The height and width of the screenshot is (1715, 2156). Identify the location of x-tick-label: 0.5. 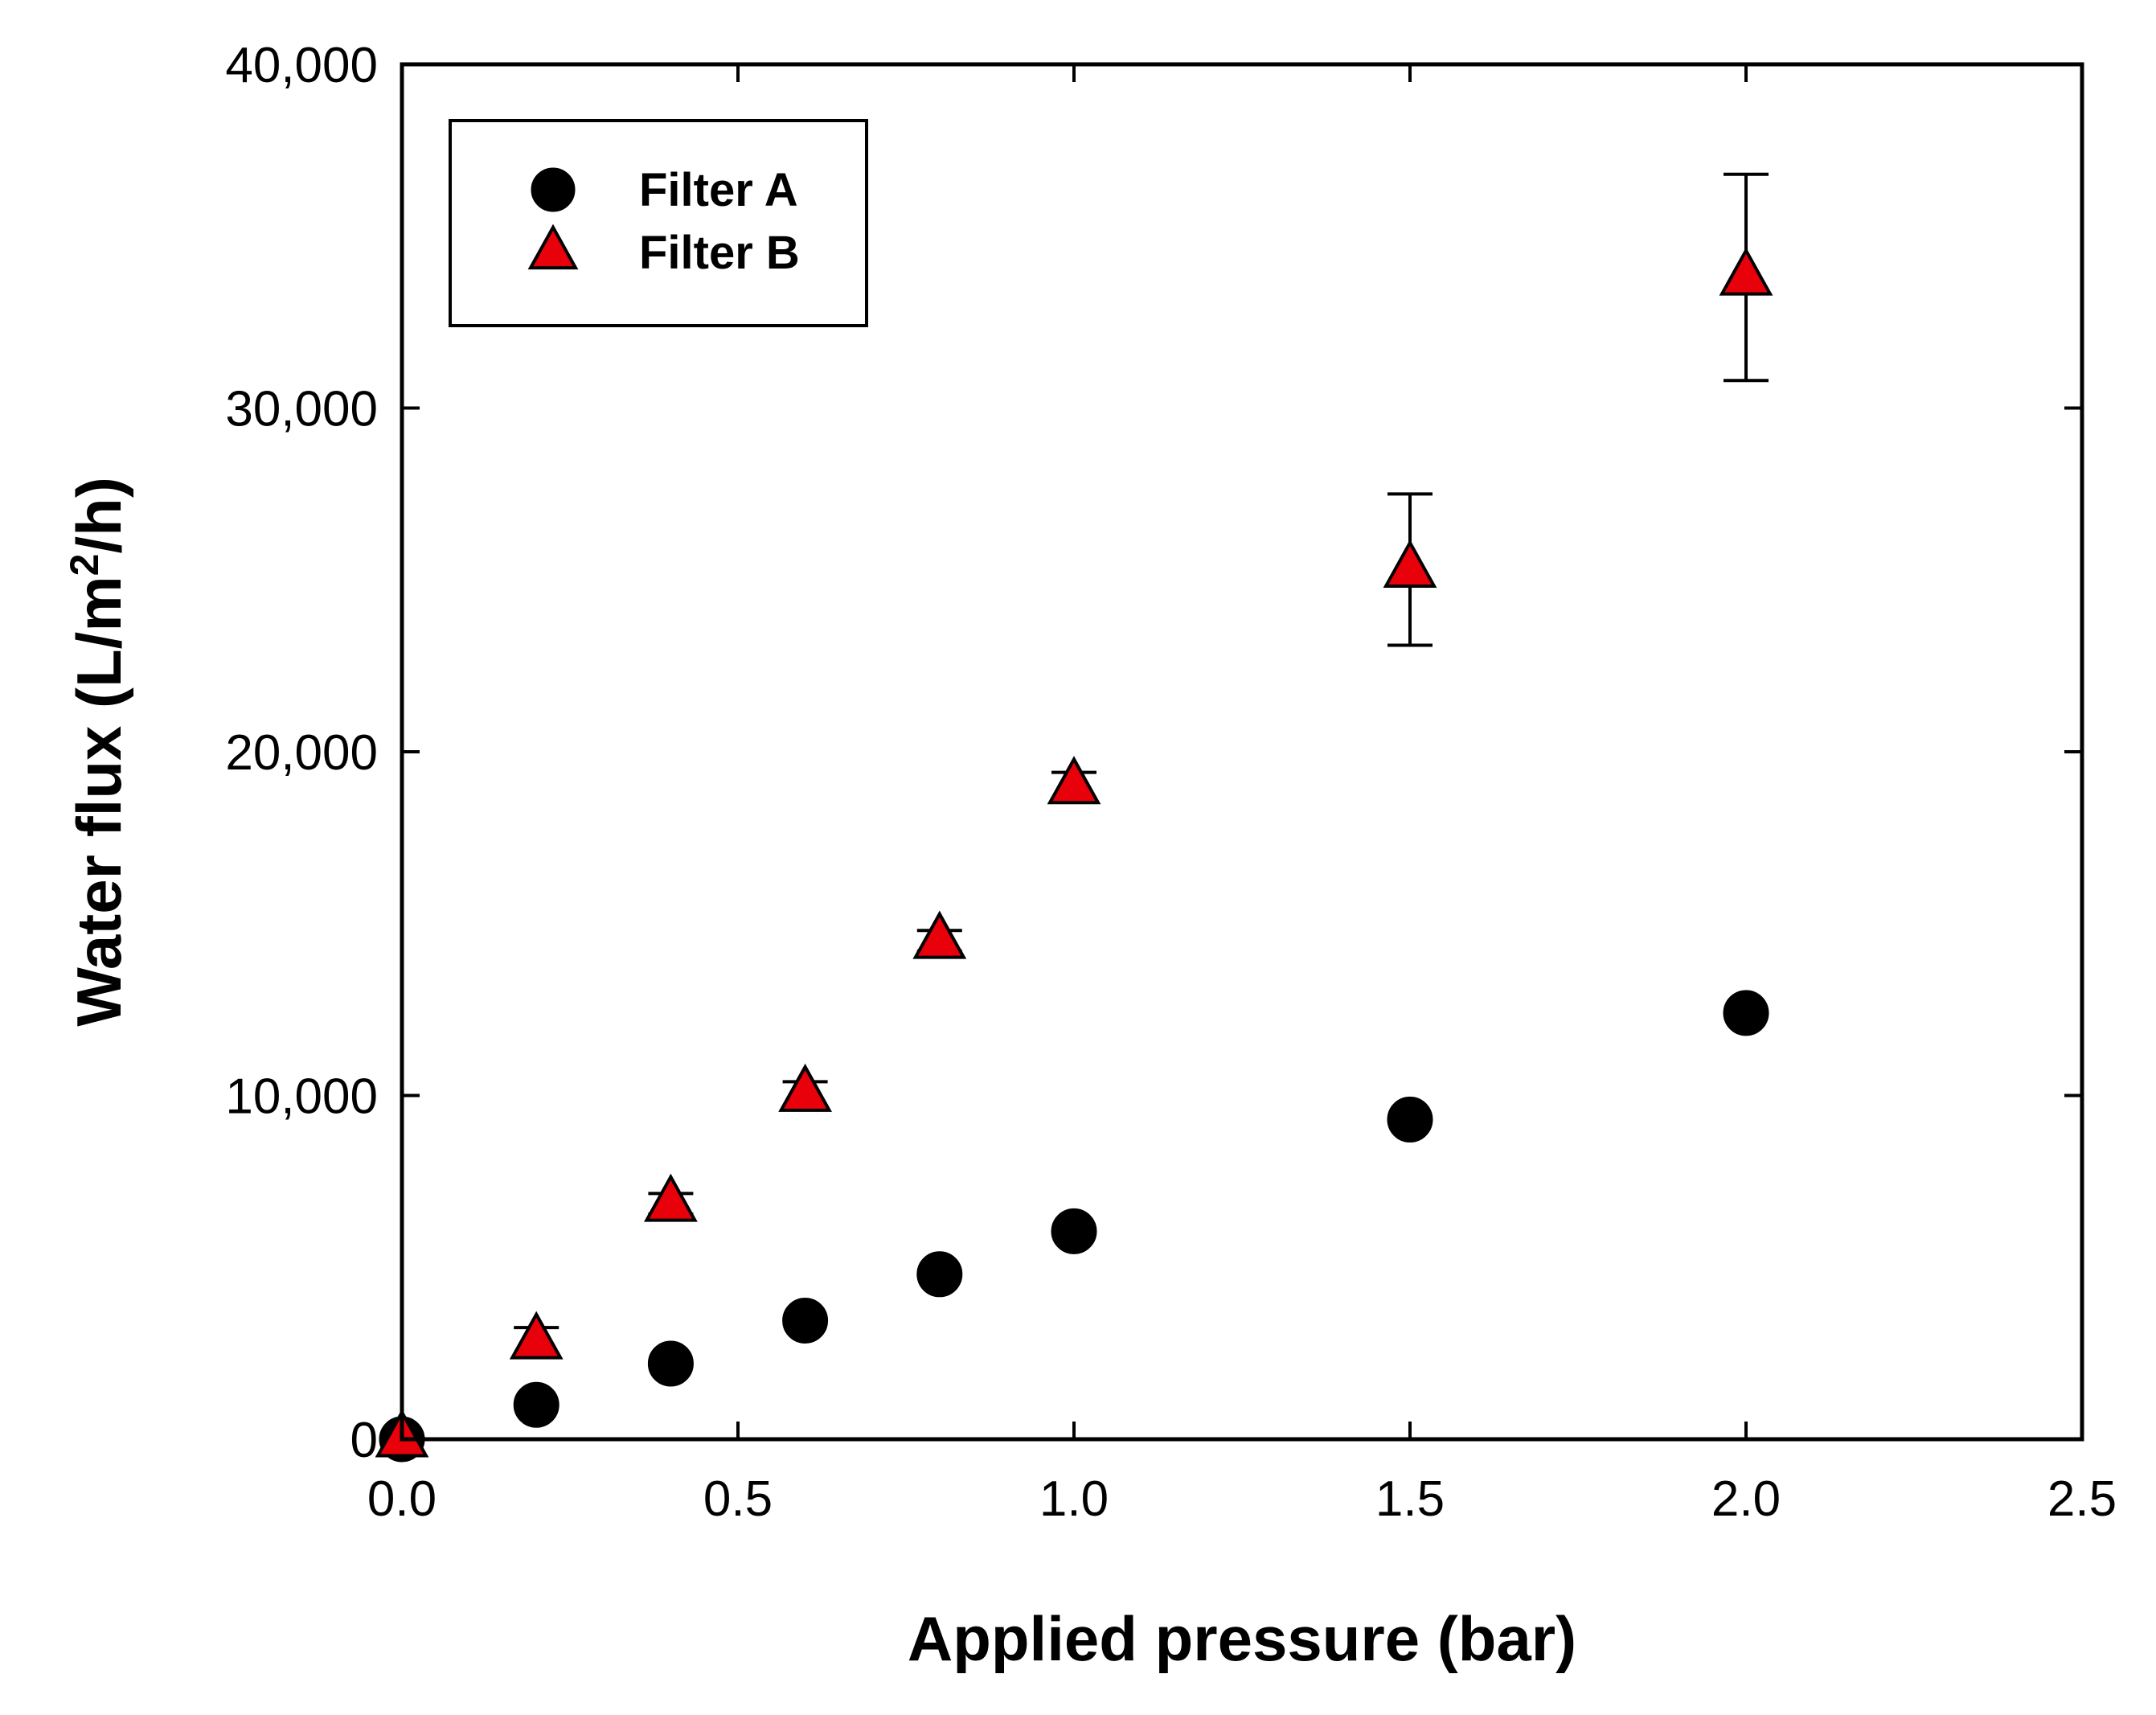
(738, 1499).